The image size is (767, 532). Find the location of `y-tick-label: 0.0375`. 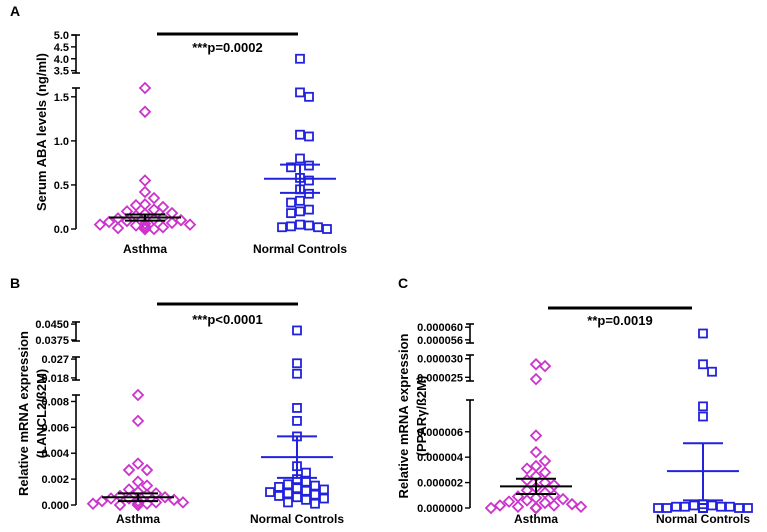

y-tick-label: 0.0375 is located at coordinates (52, 341).